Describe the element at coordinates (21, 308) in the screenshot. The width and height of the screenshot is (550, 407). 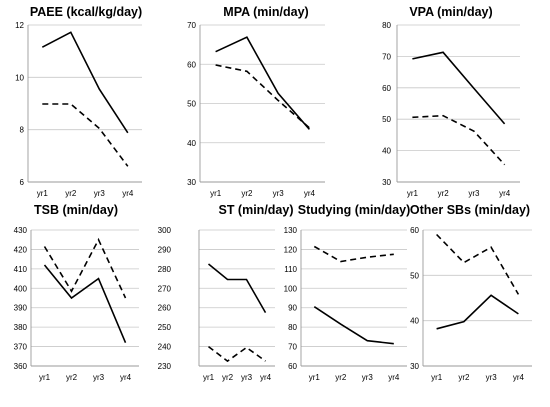
I see `y-tick-label: 390` at that location.